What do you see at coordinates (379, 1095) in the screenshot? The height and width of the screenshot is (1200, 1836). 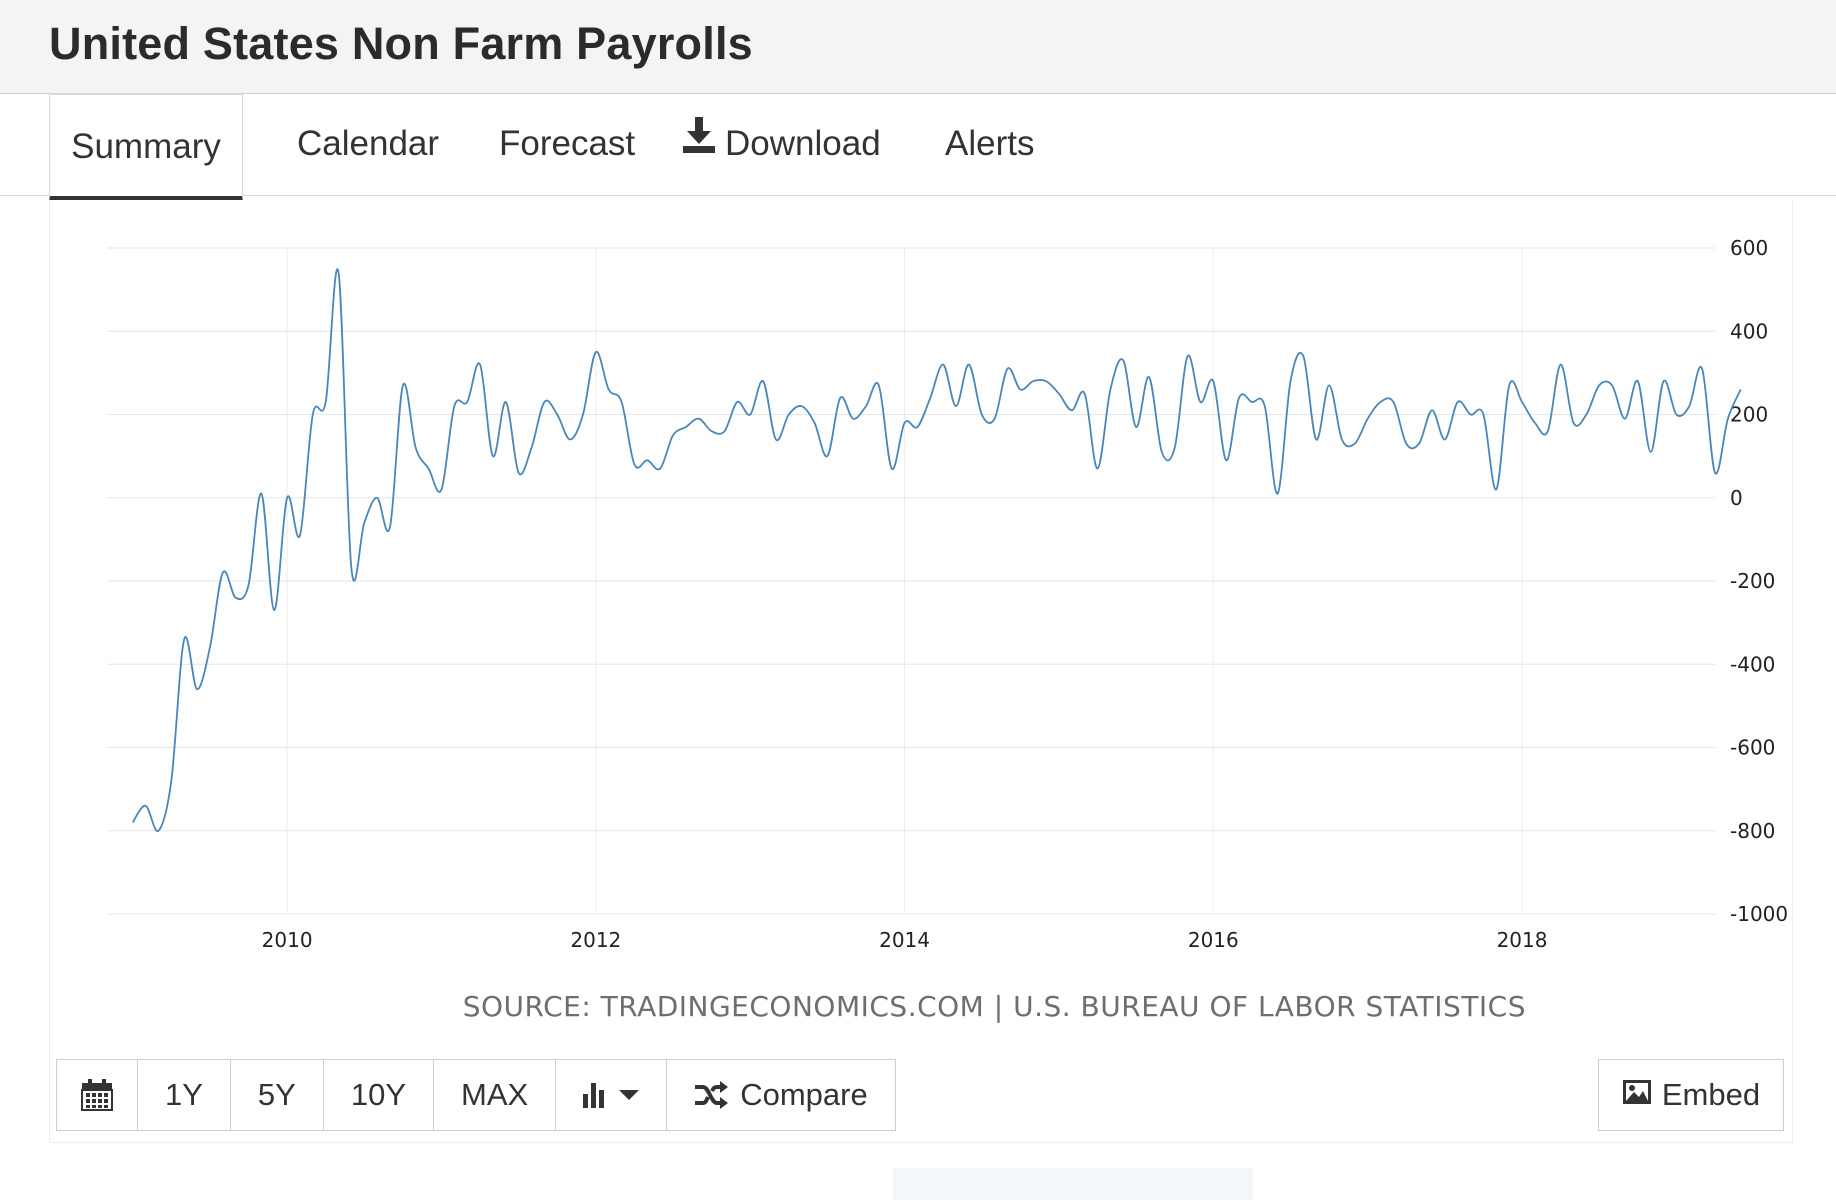 I see `range-10y-button: 10Y` at bounding box center [379, 1095].